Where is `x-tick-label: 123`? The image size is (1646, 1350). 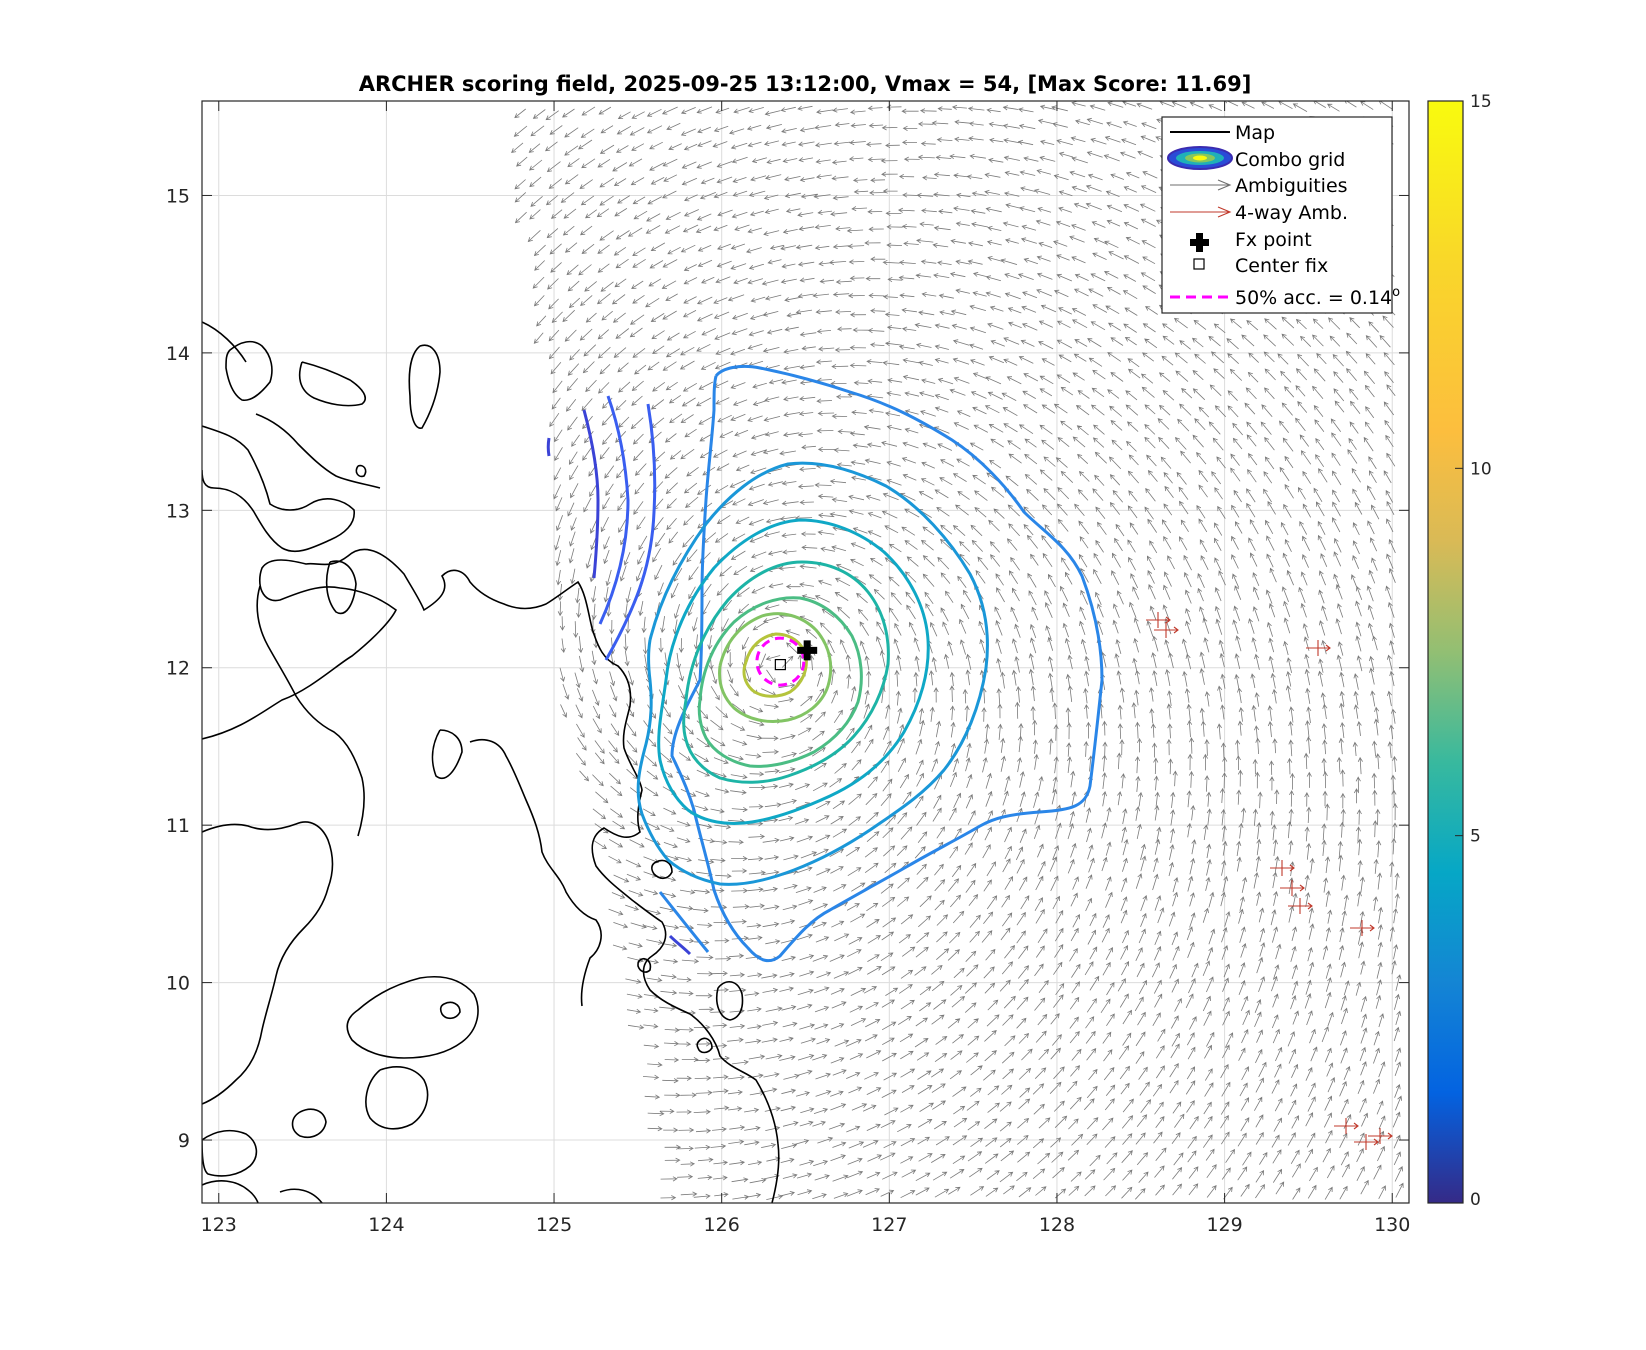
x-tick-label: 123 is located at coordinates (219, 1225).